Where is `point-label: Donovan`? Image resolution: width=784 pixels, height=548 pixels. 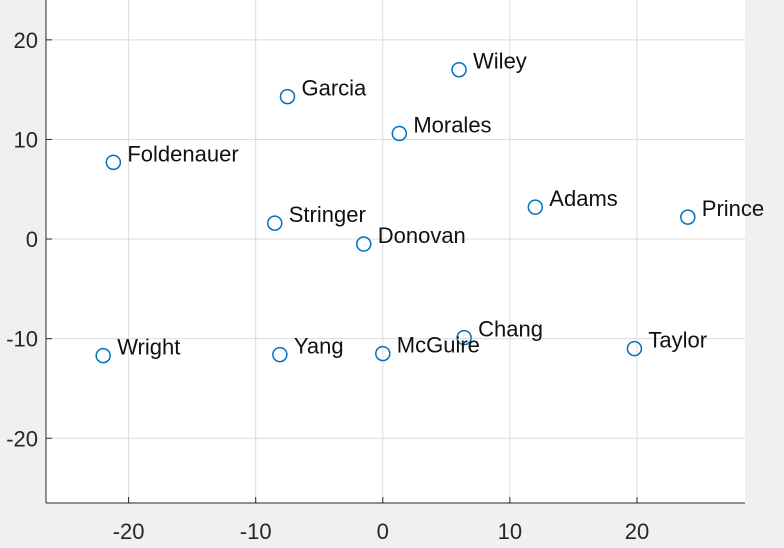 point-label: Donovan is located at coordinates (422, 235).